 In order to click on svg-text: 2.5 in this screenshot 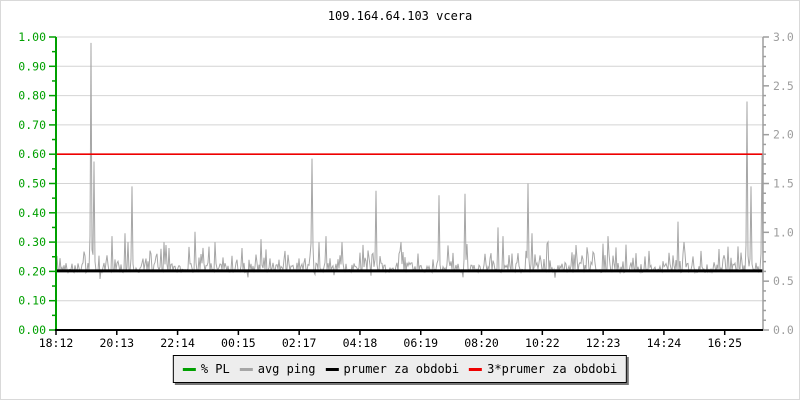, I will do `click(783, 86)`.